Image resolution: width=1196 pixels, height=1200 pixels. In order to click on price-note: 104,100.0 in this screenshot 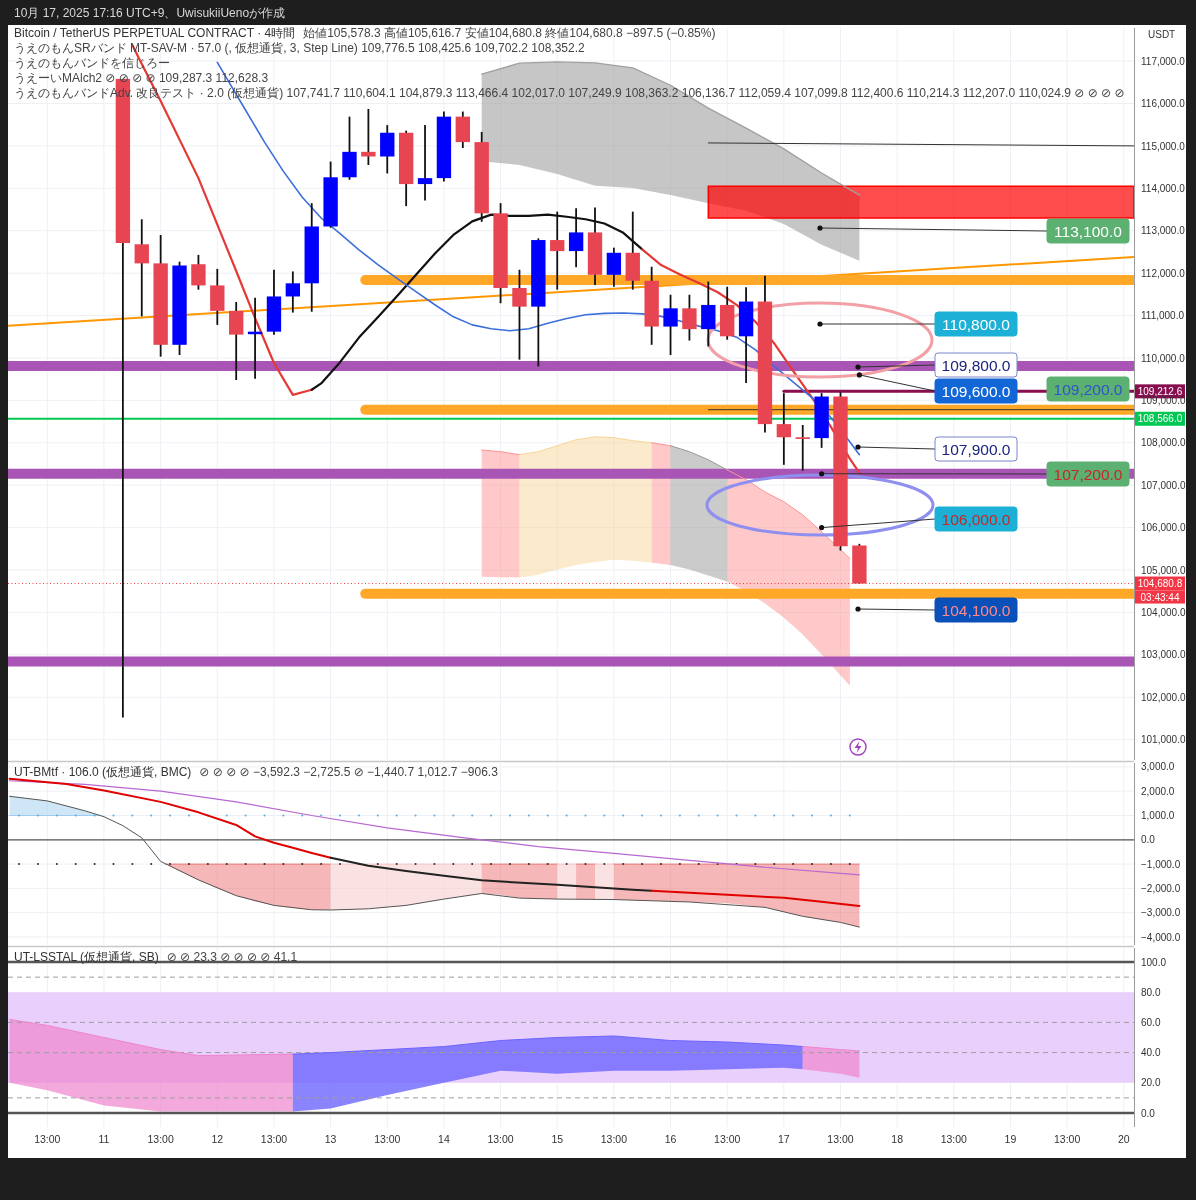, I will do `click(936, 610)`.